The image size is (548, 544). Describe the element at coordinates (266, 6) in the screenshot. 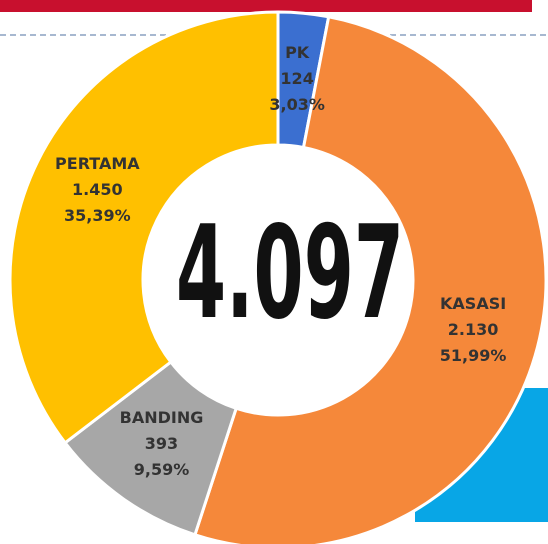

I see `top-bar` at that location.